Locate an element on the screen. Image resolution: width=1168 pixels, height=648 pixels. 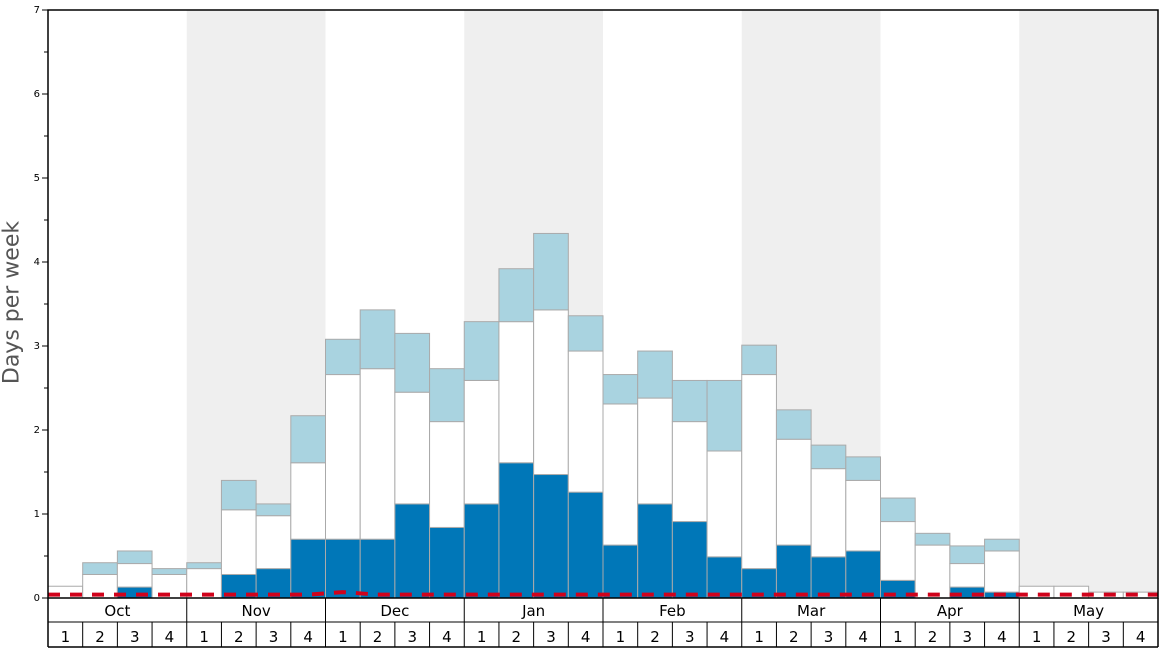
y-tick-label: 5 is located at coordinates (37, 178).